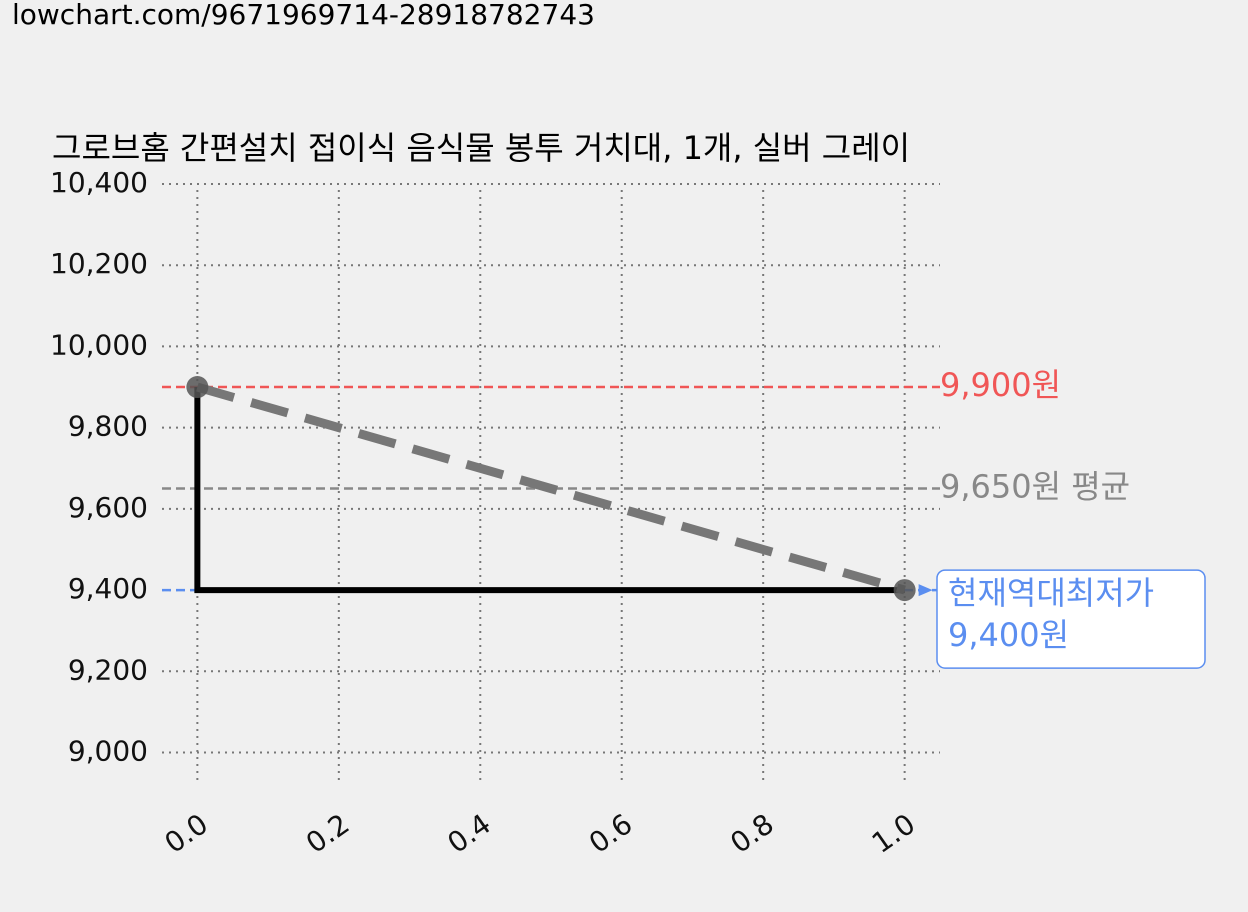  Describe the element at coordinates (1051, 593) in the screenshot. I see `annotation-text: 현재역대최저가` at that location.